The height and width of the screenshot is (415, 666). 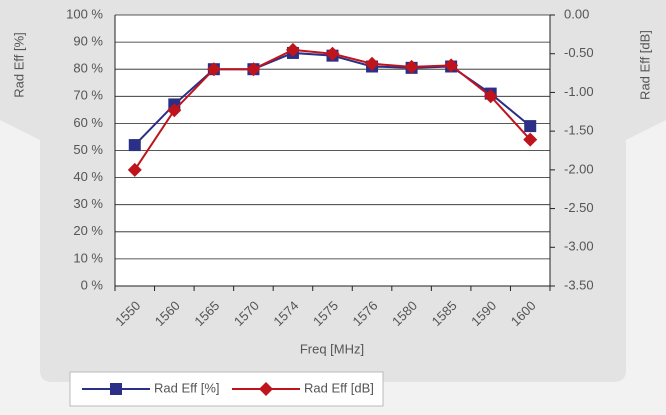 I want to click on y-tick-label: 50 %, so click(x=88, y=149).